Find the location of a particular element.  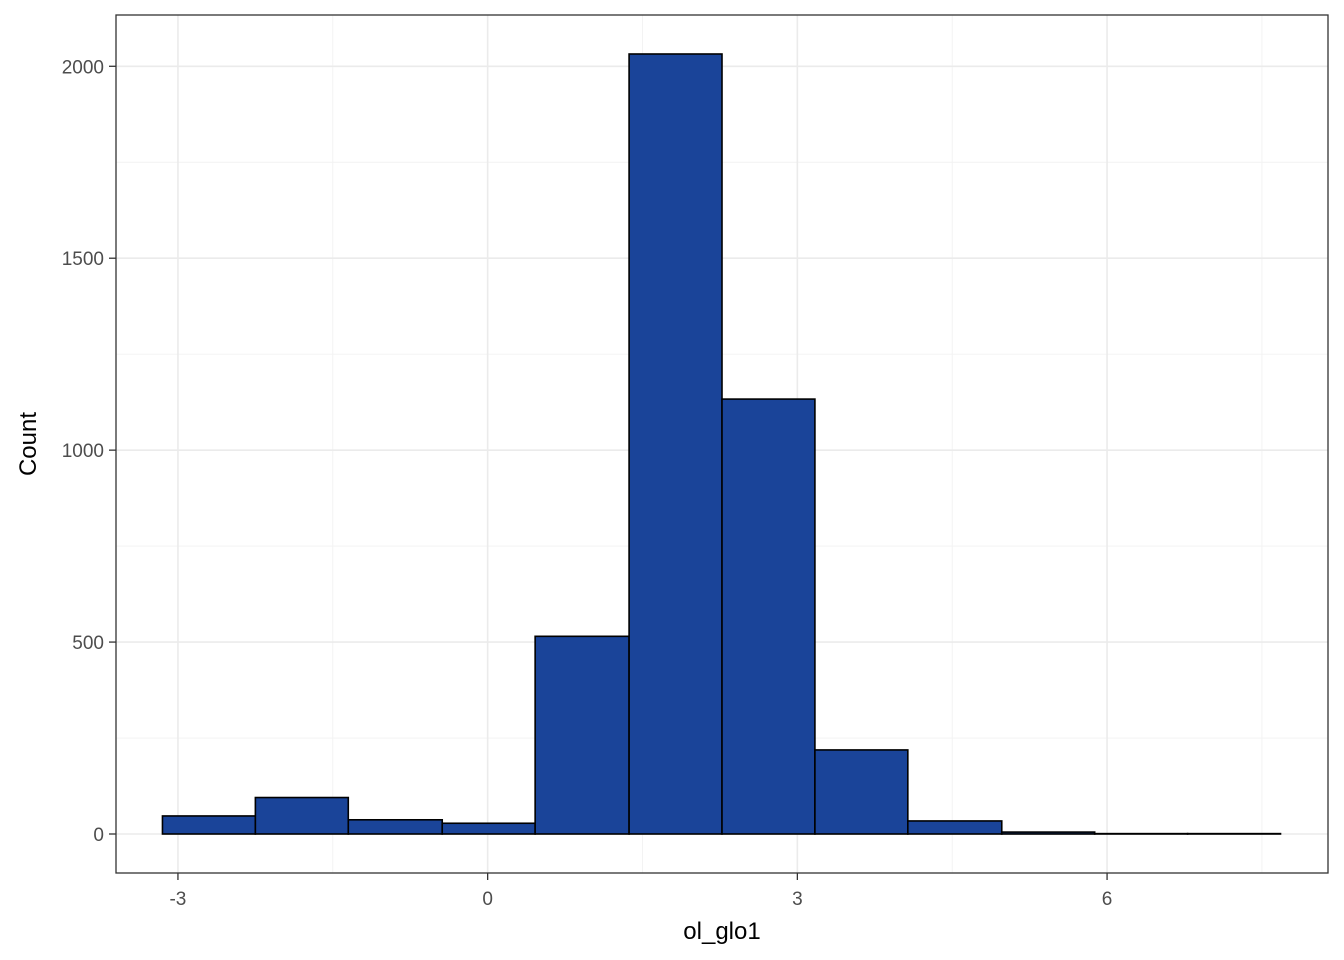

y-tick-label: 1500 is located at coordinates (83, 259).